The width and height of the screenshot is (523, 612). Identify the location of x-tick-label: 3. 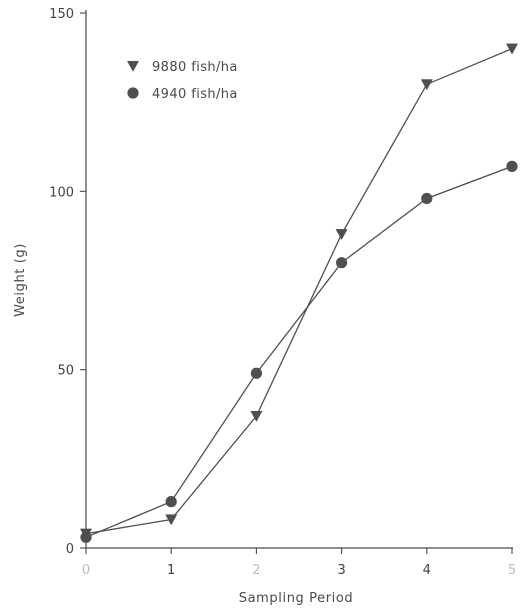
(341, 570).